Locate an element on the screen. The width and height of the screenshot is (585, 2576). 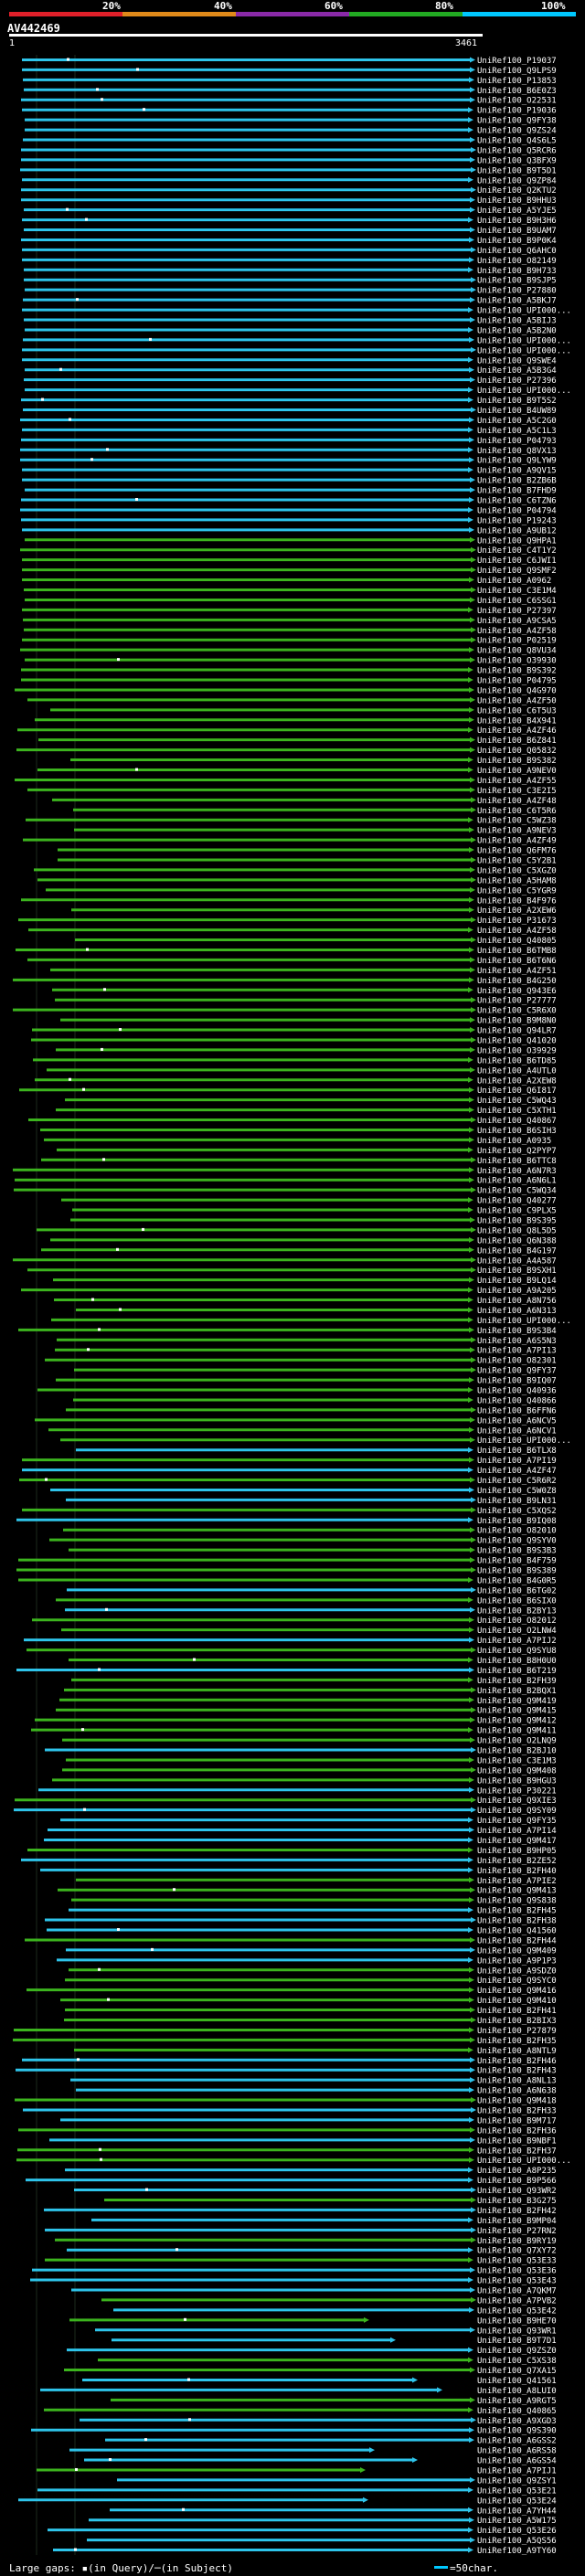
hit-label: UniRef100_Q40866 is located at coordinates (517, 1400).